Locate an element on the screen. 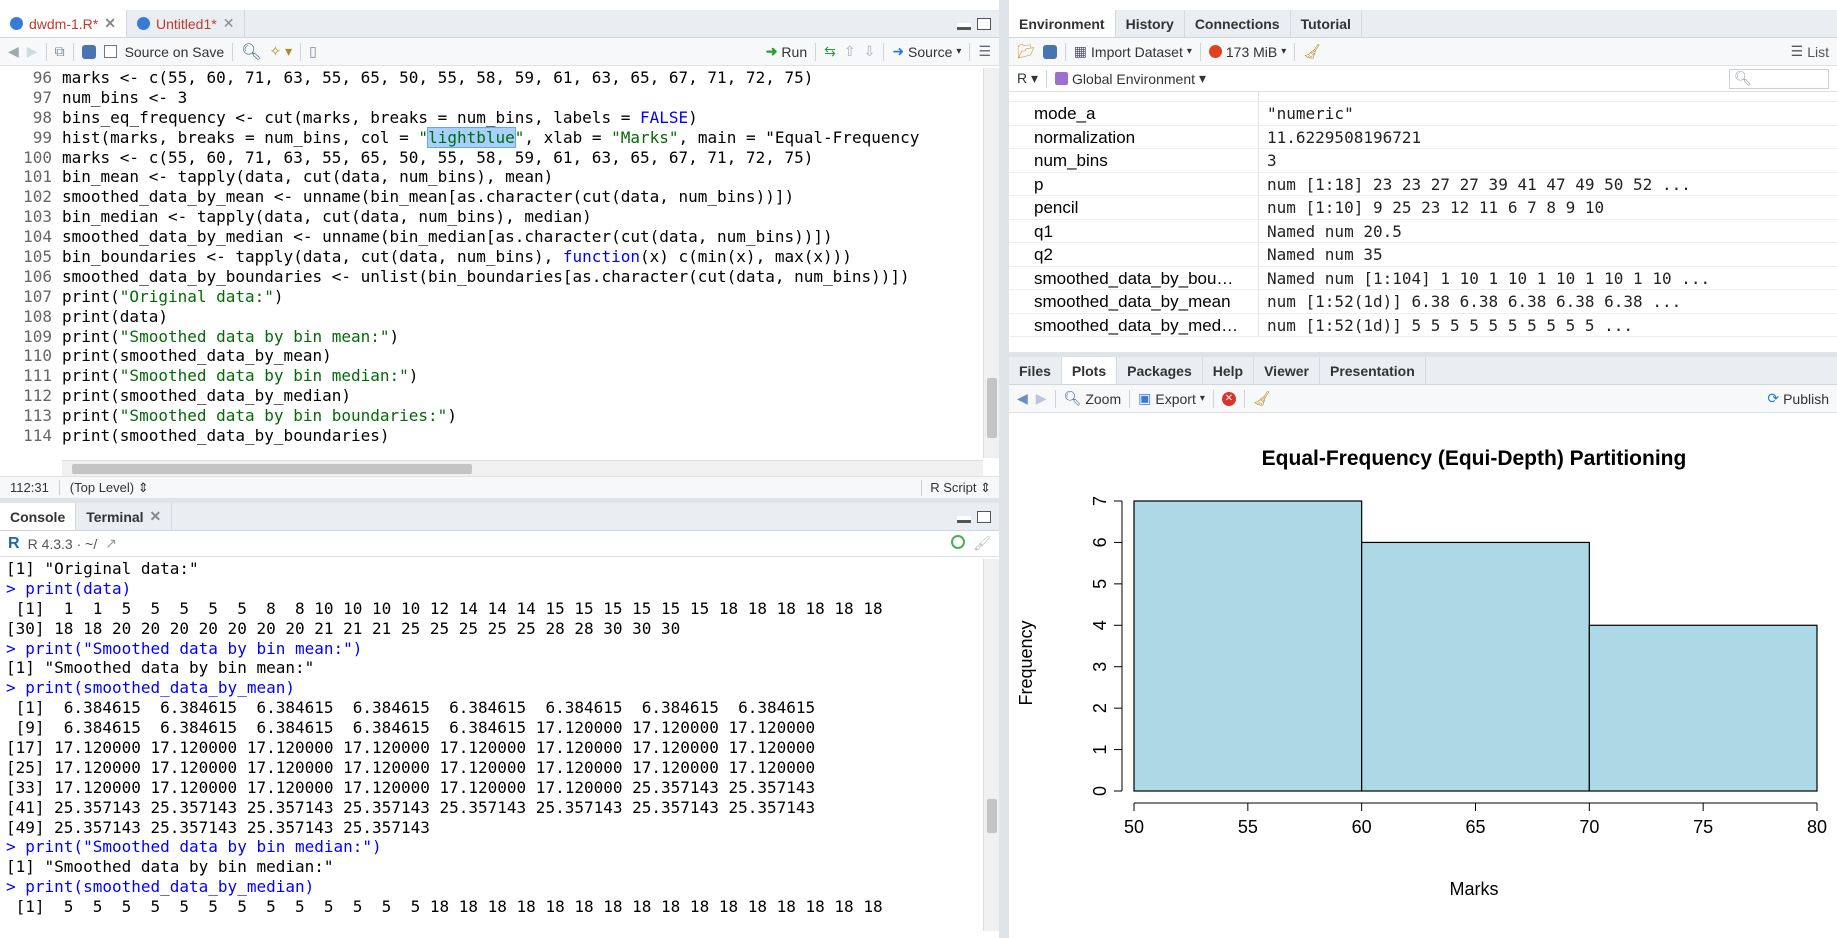 The height and width of the screenshot is (938, 1837). tab-label: Console is located at coordinates (38, 516).